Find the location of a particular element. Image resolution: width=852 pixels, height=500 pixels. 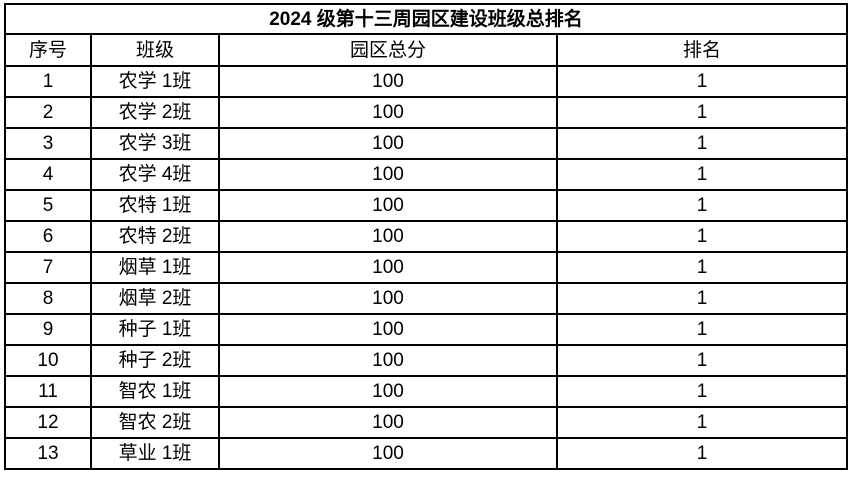

table-row: 1 农学 1班 100 1 is located at coordinates (426, 81).